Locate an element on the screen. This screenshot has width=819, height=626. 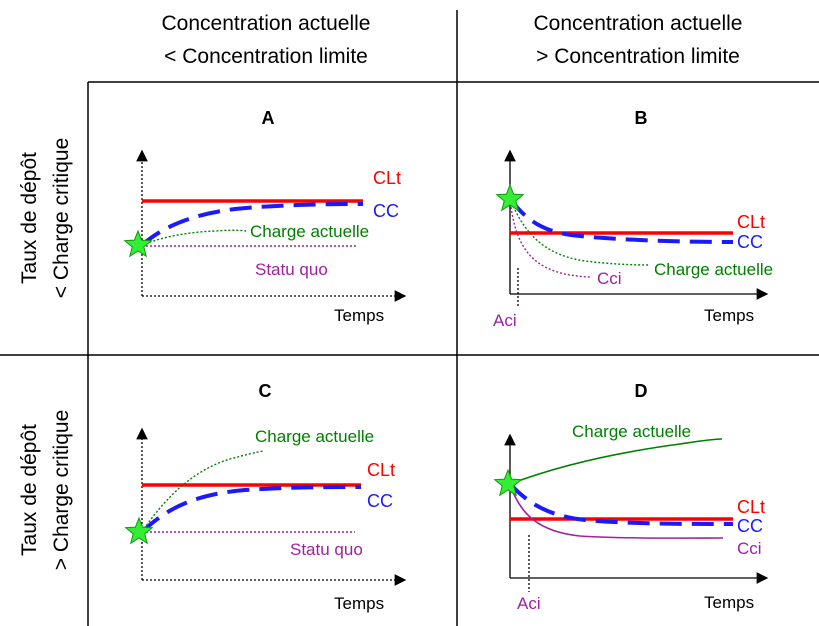
row-header-top-line2: < Charge critique is located at coordinates (61, 218).